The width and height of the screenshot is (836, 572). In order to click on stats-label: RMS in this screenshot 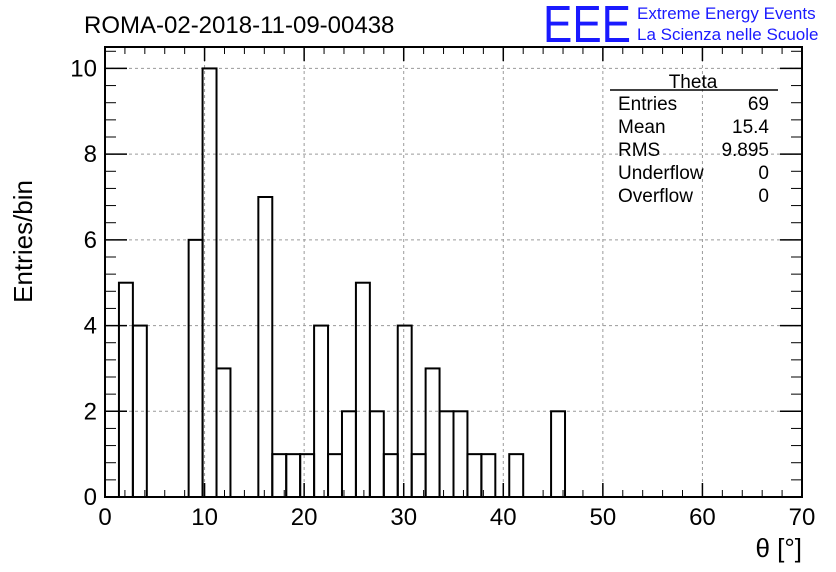, I will do `click(639, 150)`.